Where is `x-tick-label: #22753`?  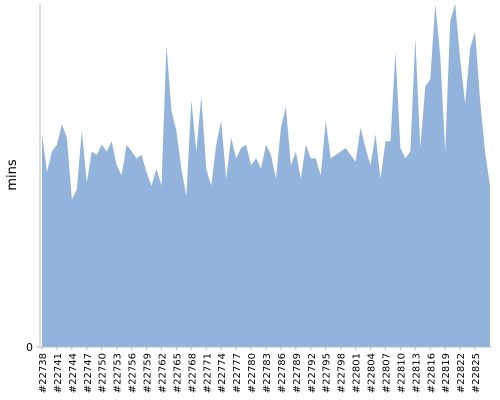 x-tick-label: #22753 is located at coordinates (118, 373).